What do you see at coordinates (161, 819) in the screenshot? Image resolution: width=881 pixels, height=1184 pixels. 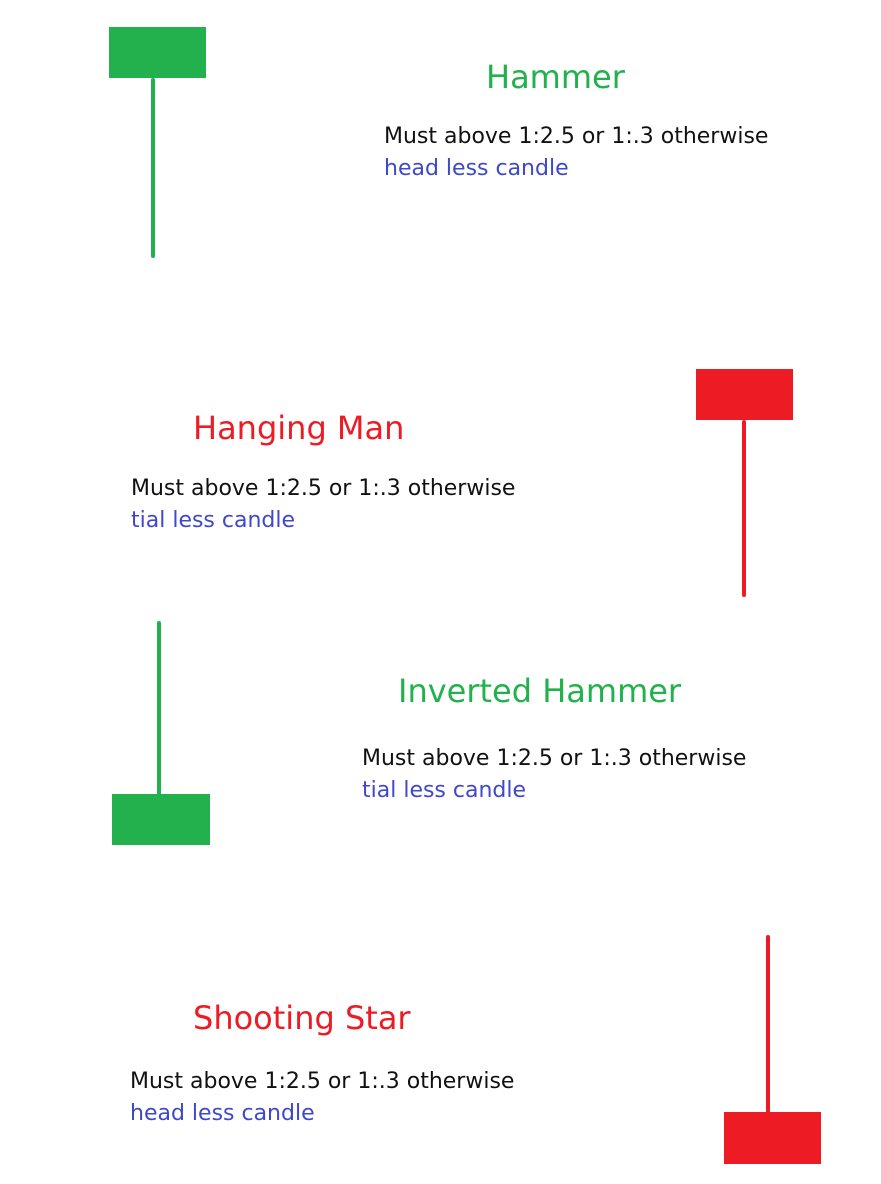 I see `inverted-hammer-candle-body` at bounding box center [161, 819].